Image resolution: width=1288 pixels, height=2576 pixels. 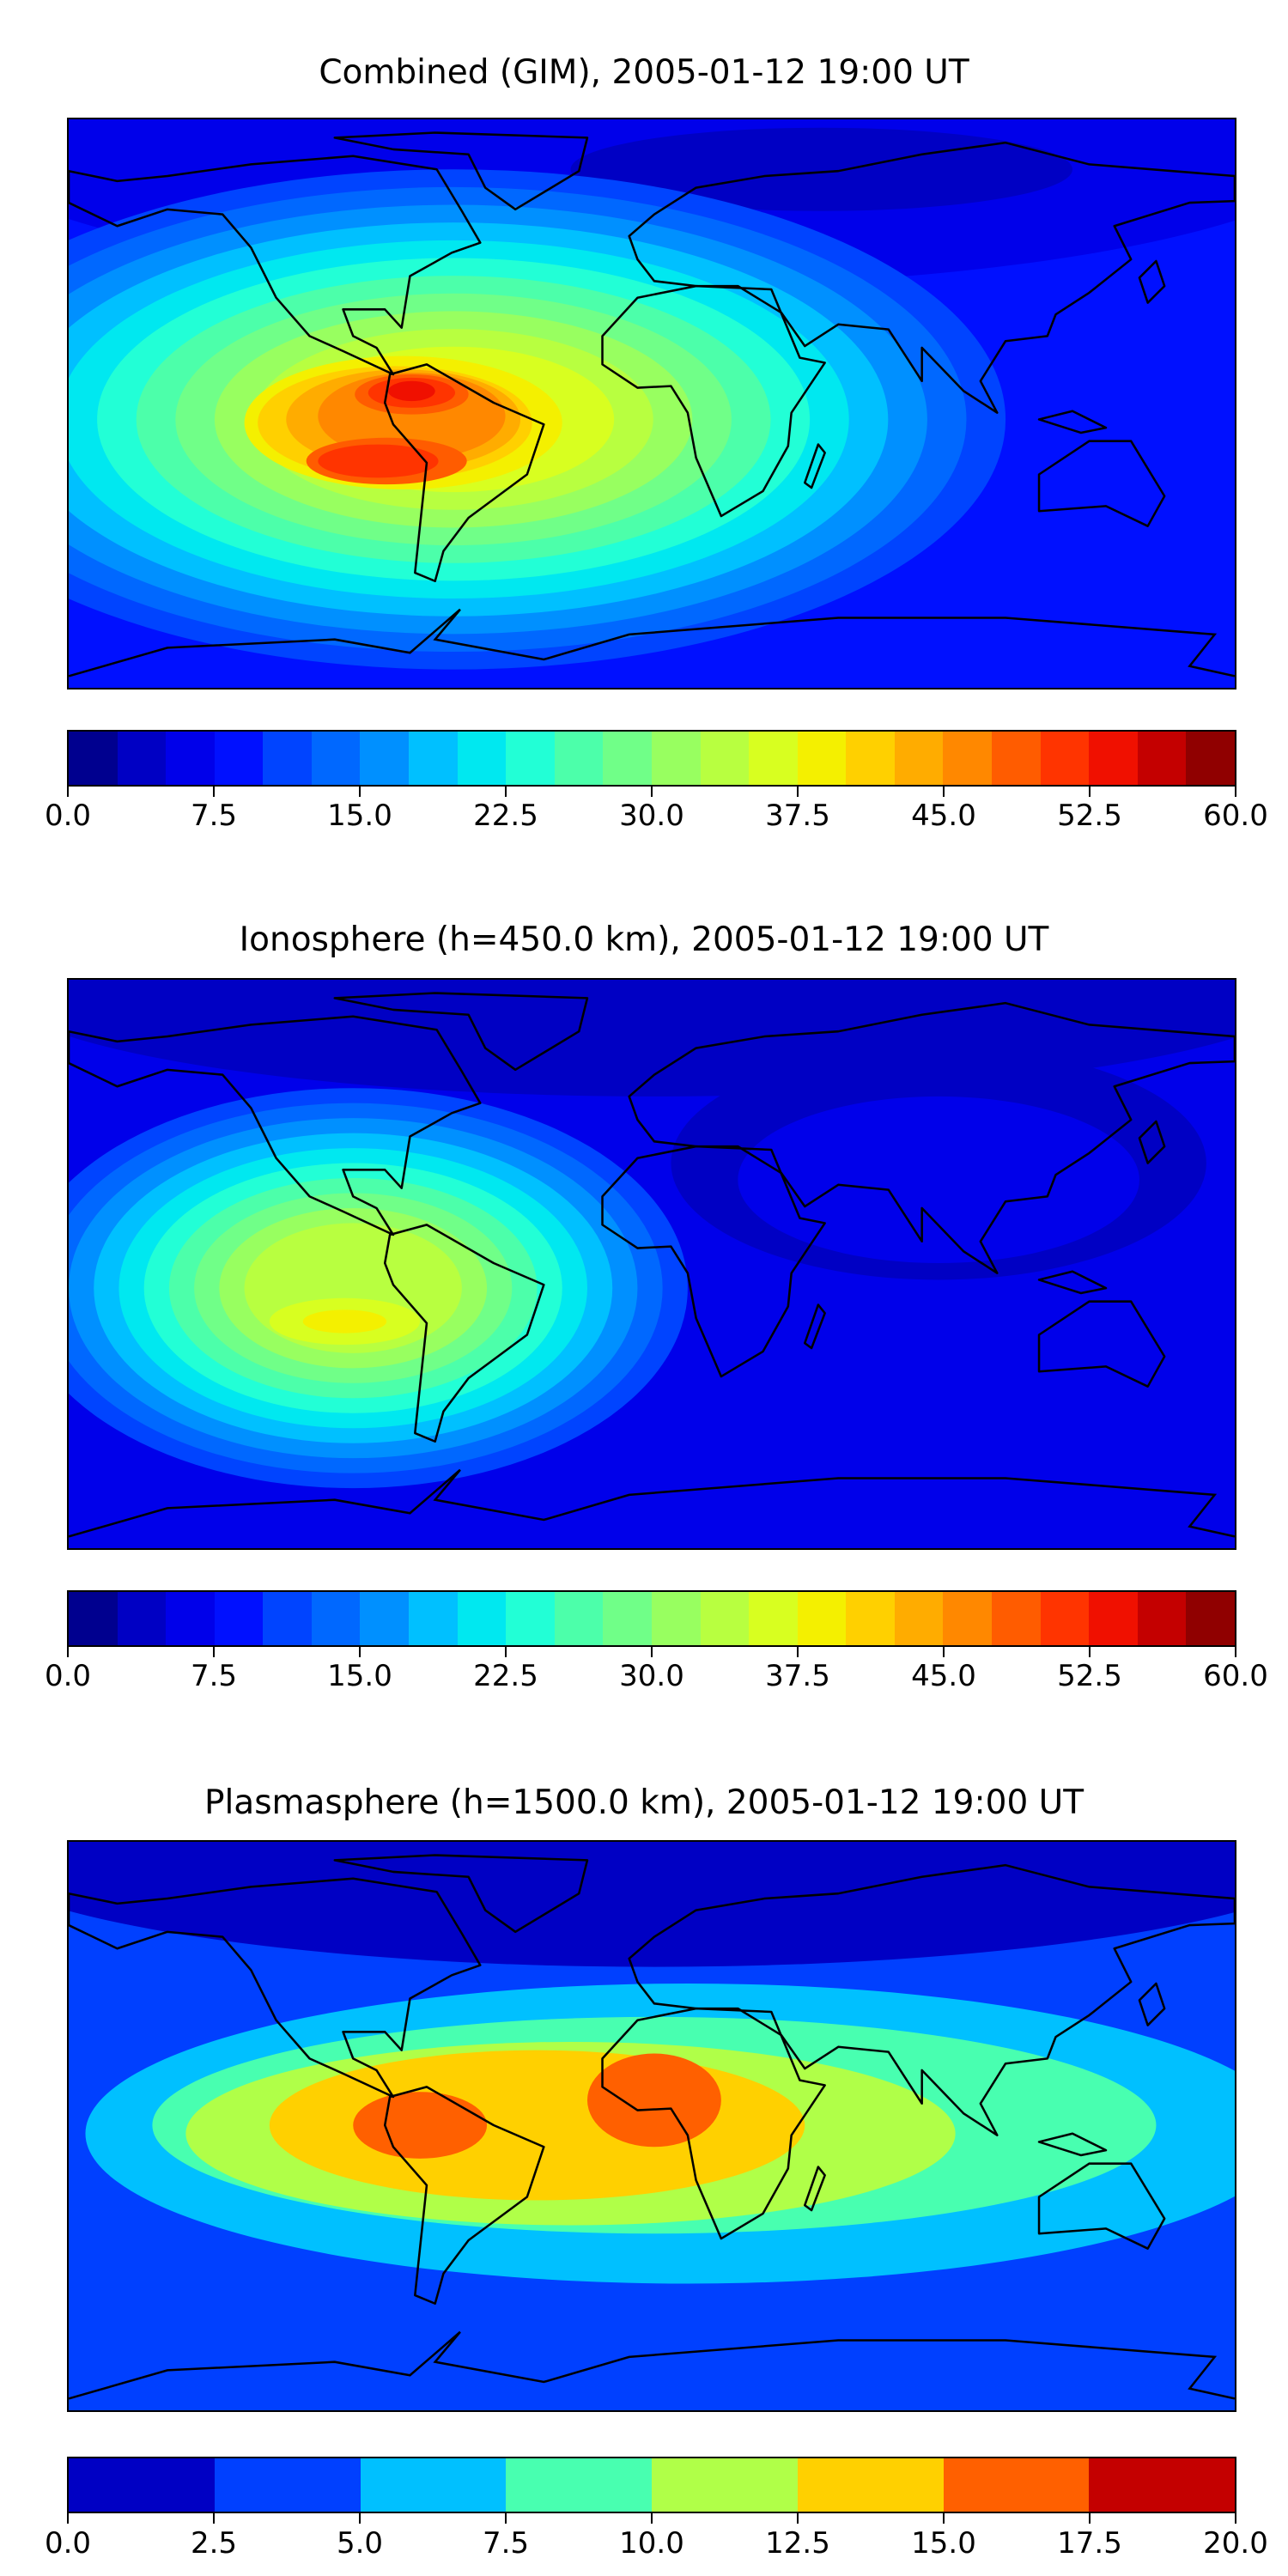 I want to click on colorbar-tick-label: 30.0, so click(x=651, y=1676).